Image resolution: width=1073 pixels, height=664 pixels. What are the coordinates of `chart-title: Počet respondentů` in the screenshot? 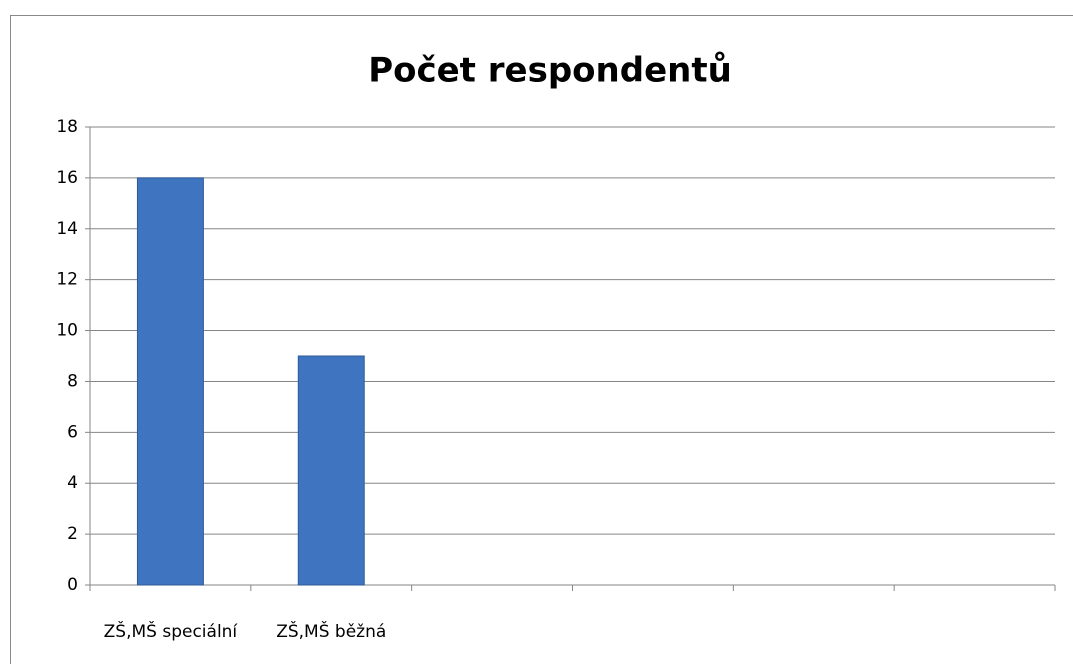 It's located at (550, 71).